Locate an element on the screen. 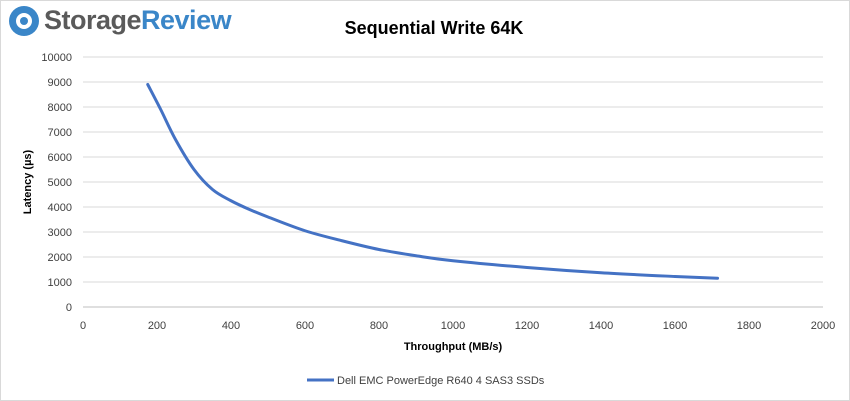 The height and width of the screenshot is (401, 850). storagereview-logo: StorageReview is located at coordinates (120, 20).